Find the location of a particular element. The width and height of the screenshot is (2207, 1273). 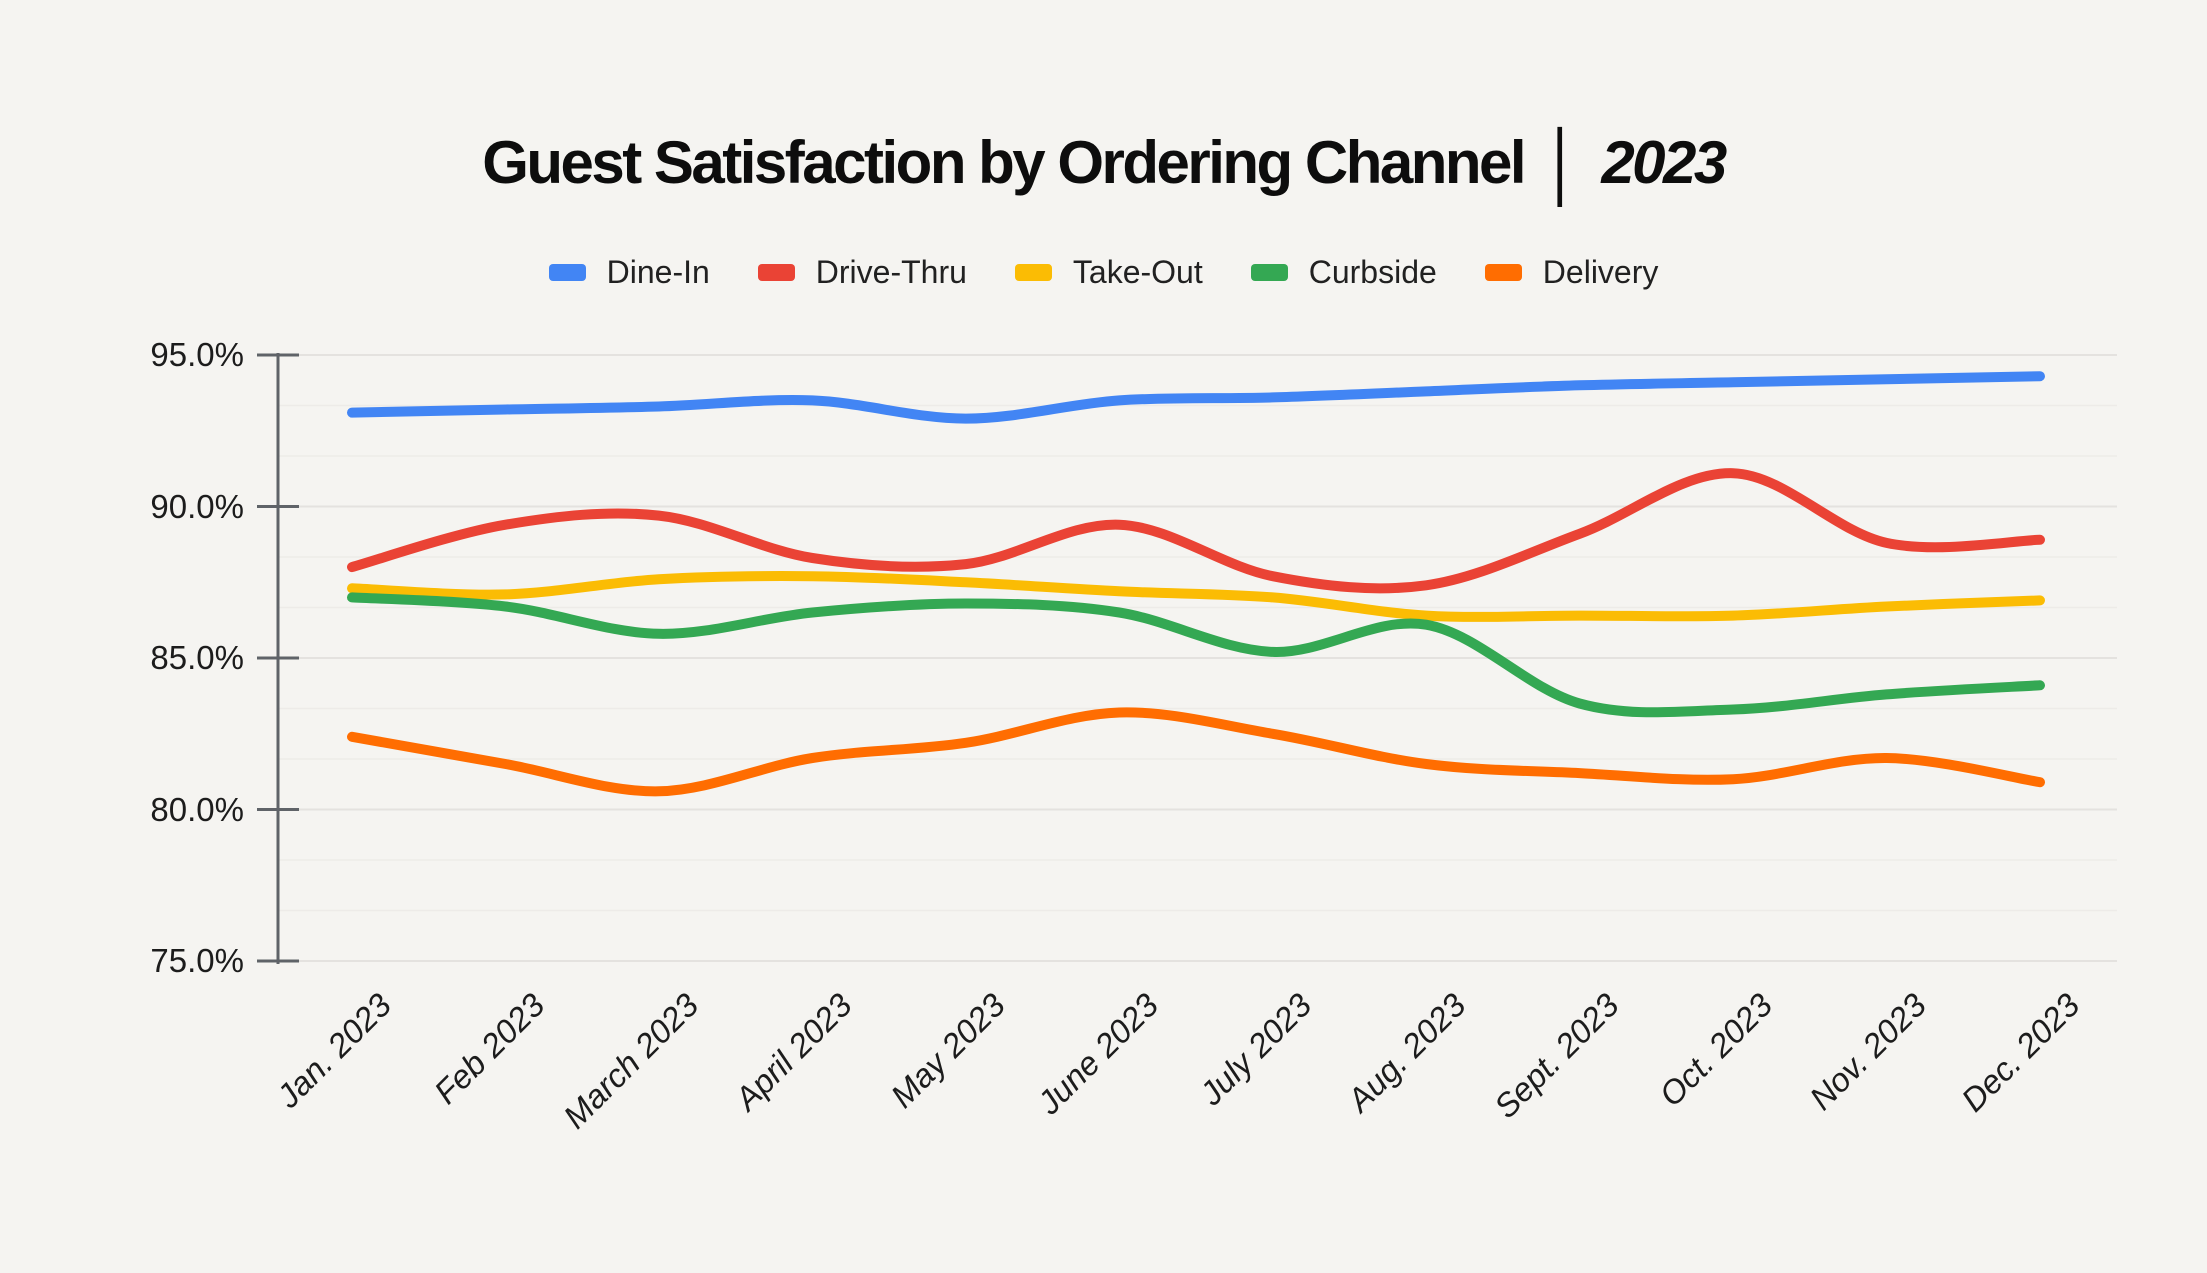

series-line-take-out is located at coordinates (1196, 596).